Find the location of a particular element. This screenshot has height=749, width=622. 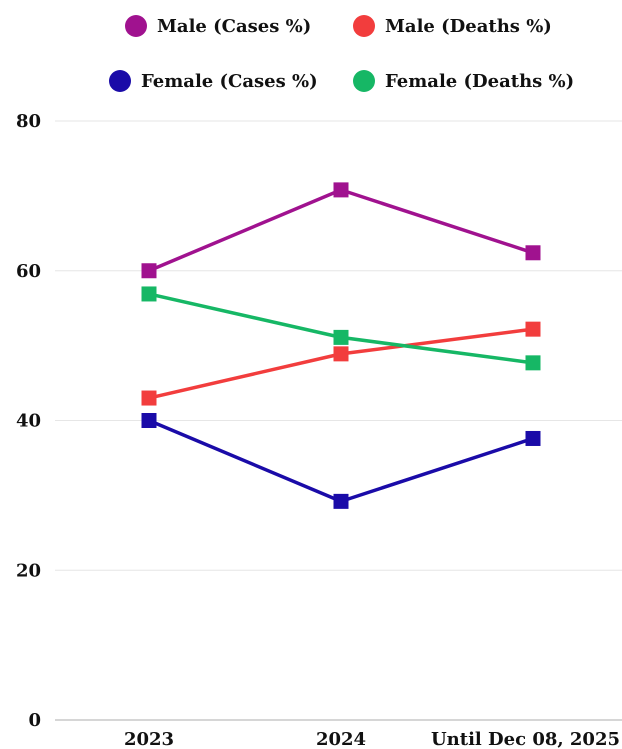

legend-label: Male (Deaths %) is located at coordinates (468, 26).